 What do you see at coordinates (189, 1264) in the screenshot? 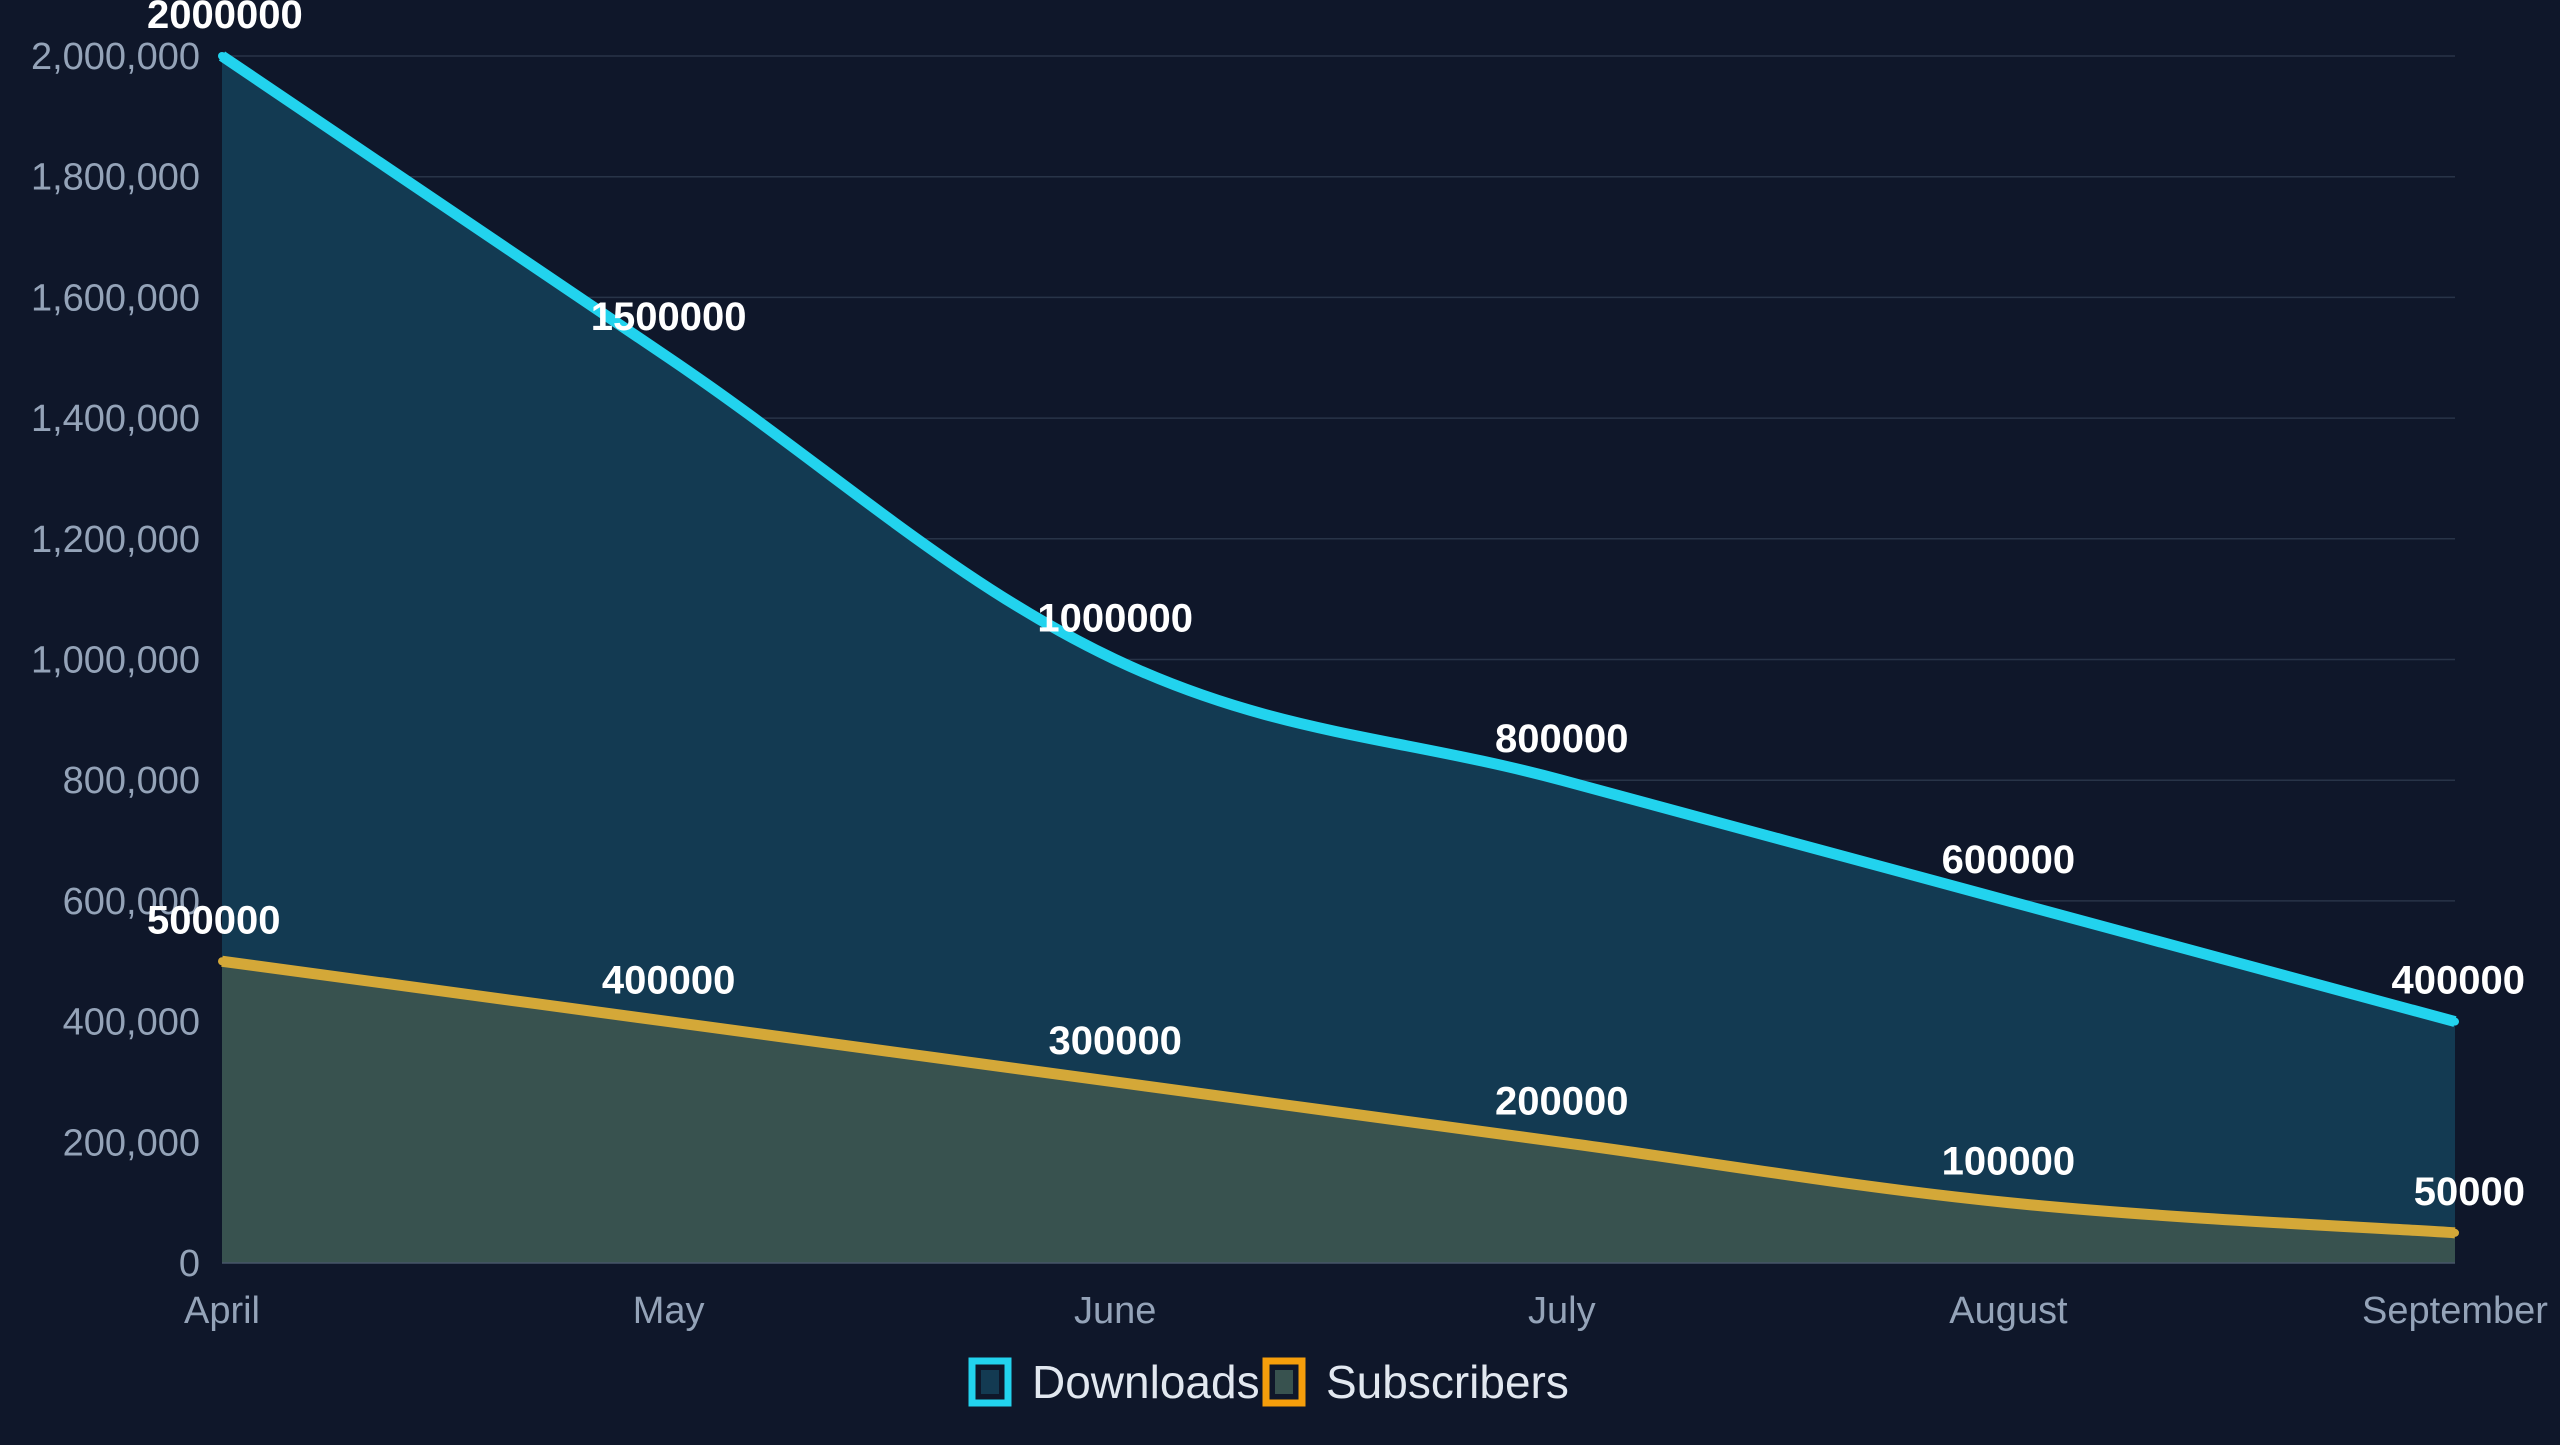
I see `y-tick-label: 0` at bounding box center [189, 1264].